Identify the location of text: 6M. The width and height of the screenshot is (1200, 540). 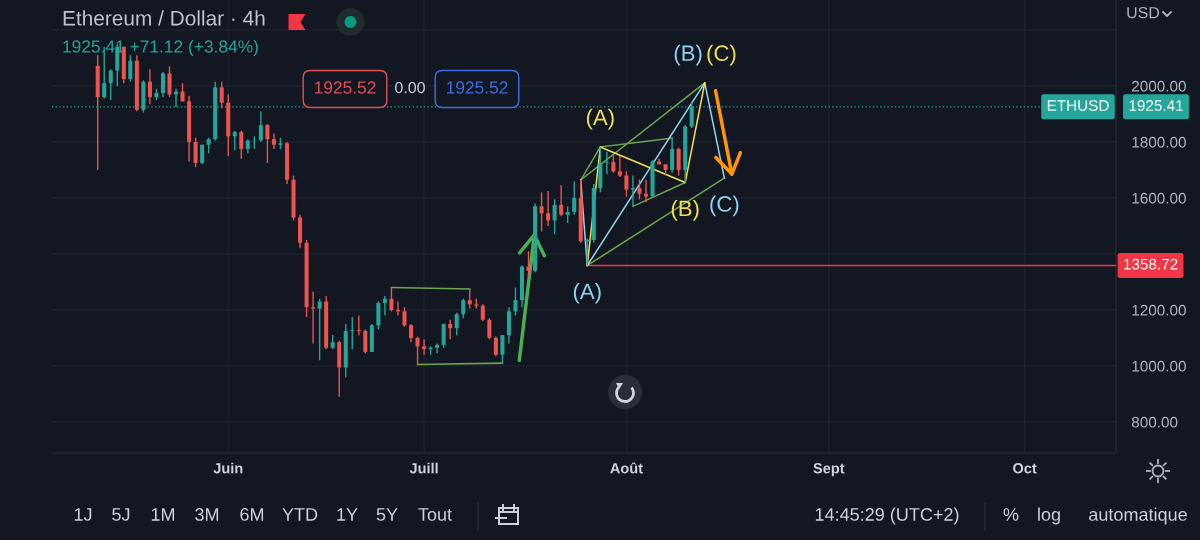
(252, 514).